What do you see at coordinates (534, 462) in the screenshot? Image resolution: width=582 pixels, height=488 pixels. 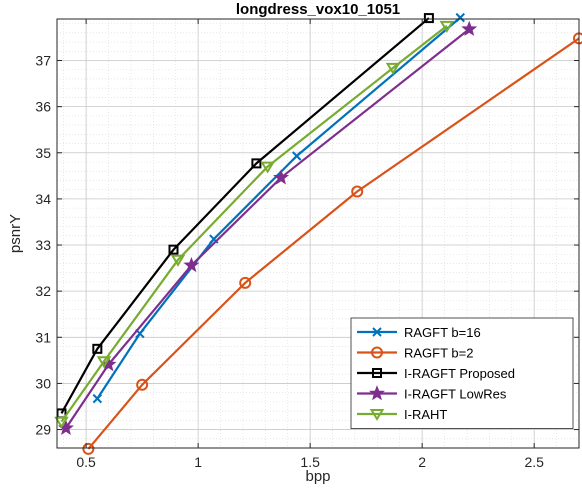 I see `x-tick-label: 2.5` at bounding box center [534, 462].